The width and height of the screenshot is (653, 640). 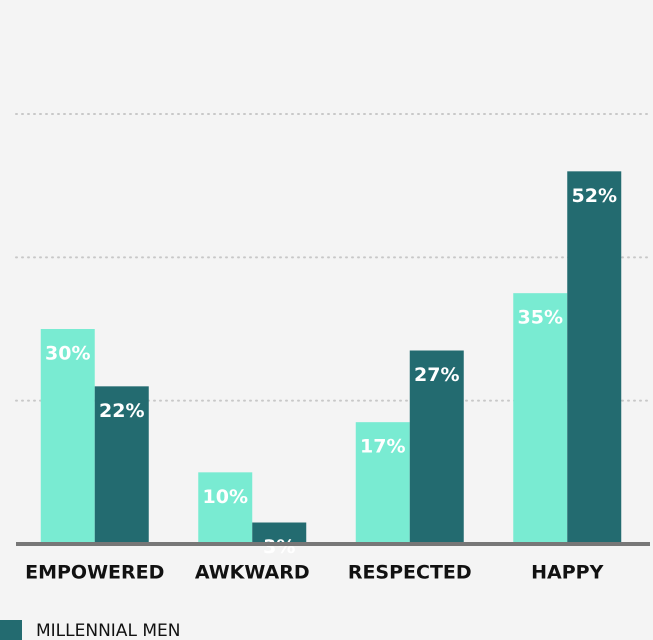 I want to click on value-label: 52%, so click(x=594, y=196).